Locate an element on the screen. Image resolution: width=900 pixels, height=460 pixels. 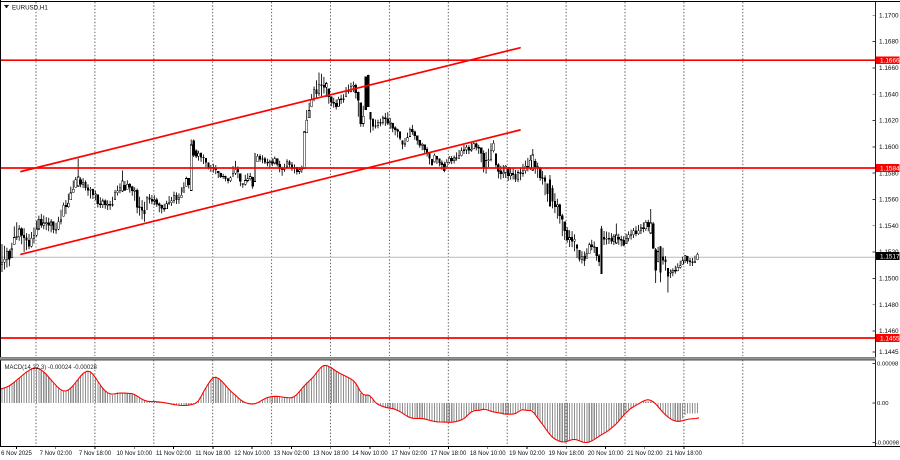
svg-text: 1.1540 is located at coordinates (889, 226).